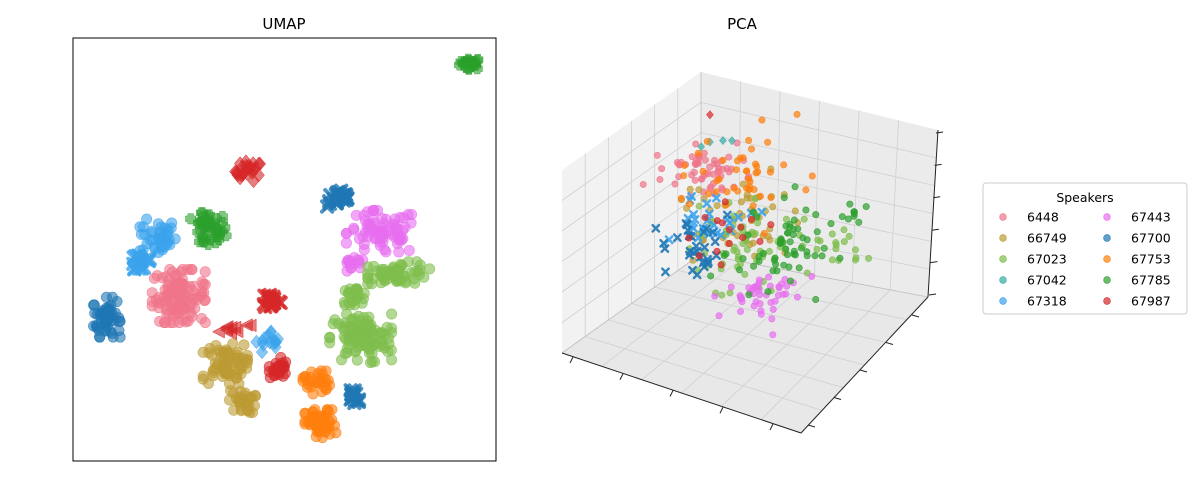 The height and width of the screenshot is (500, 1200). I want to click on legend-item: 67753, so click(1137, 259).